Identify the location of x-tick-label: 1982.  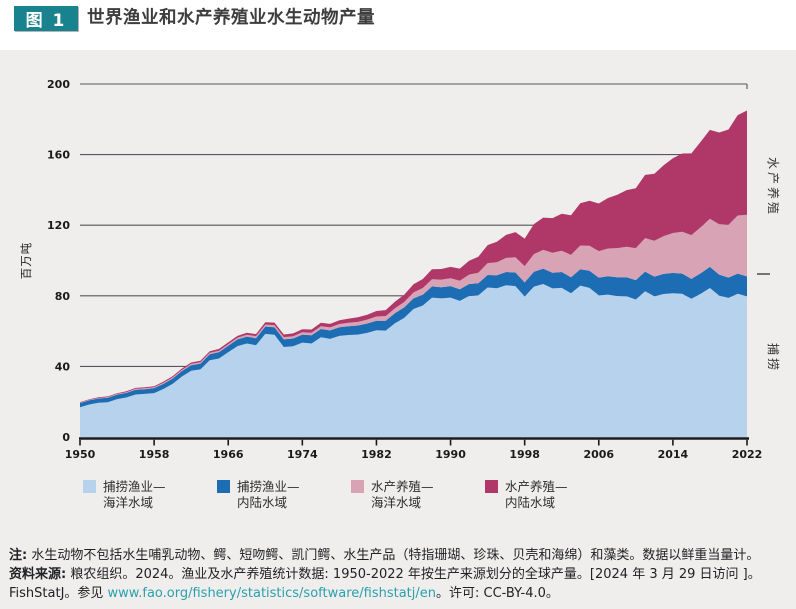
(376, 454).